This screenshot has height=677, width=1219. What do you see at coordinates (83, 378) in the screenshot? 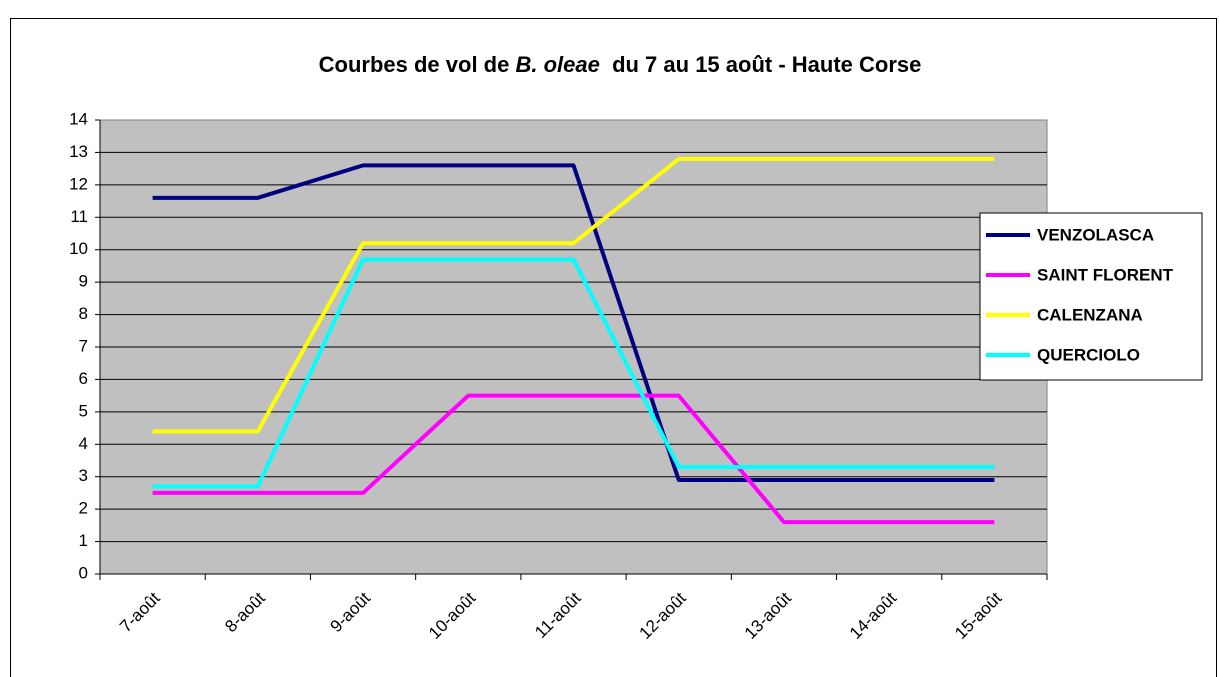
I see `y-tick-label: 6` at bounding box center [83, 378].